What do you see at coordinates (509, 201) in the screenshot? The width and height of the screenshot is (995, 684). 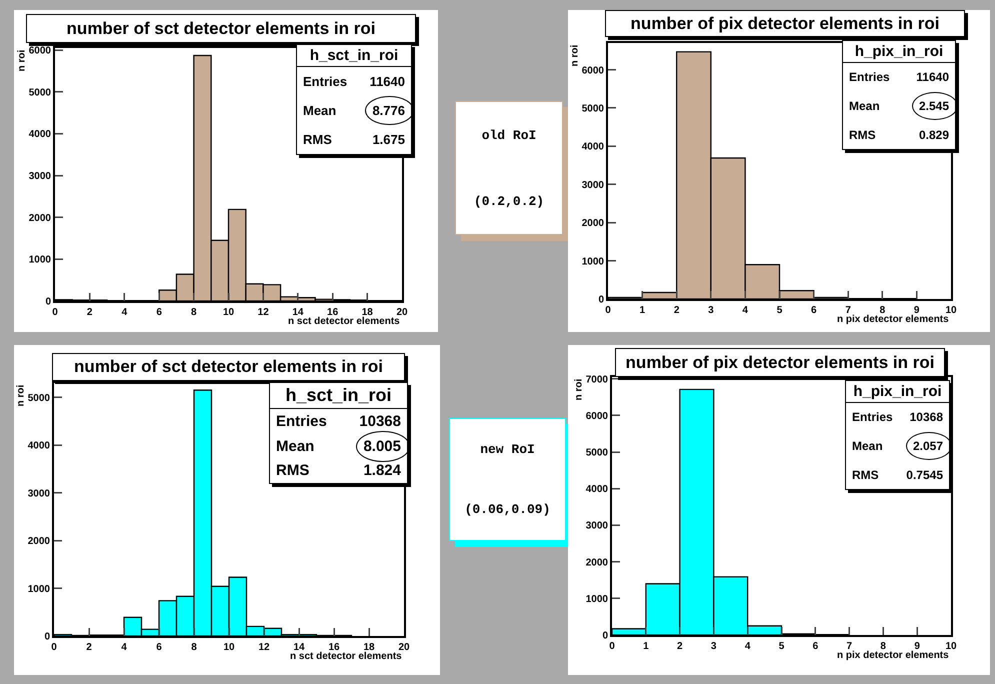 I see `text: (0.2,0.2)` at bounding box center [509, 201].